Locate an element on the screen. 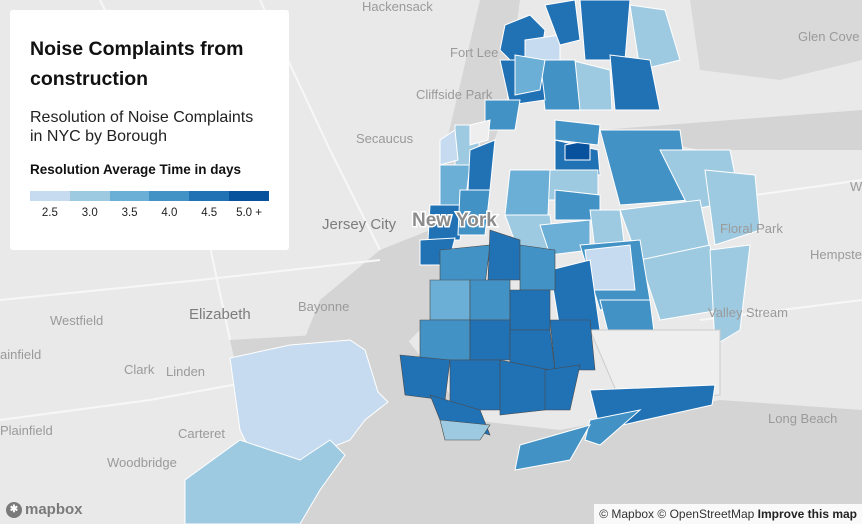  brooklyn is located at coordinates (497, 335).